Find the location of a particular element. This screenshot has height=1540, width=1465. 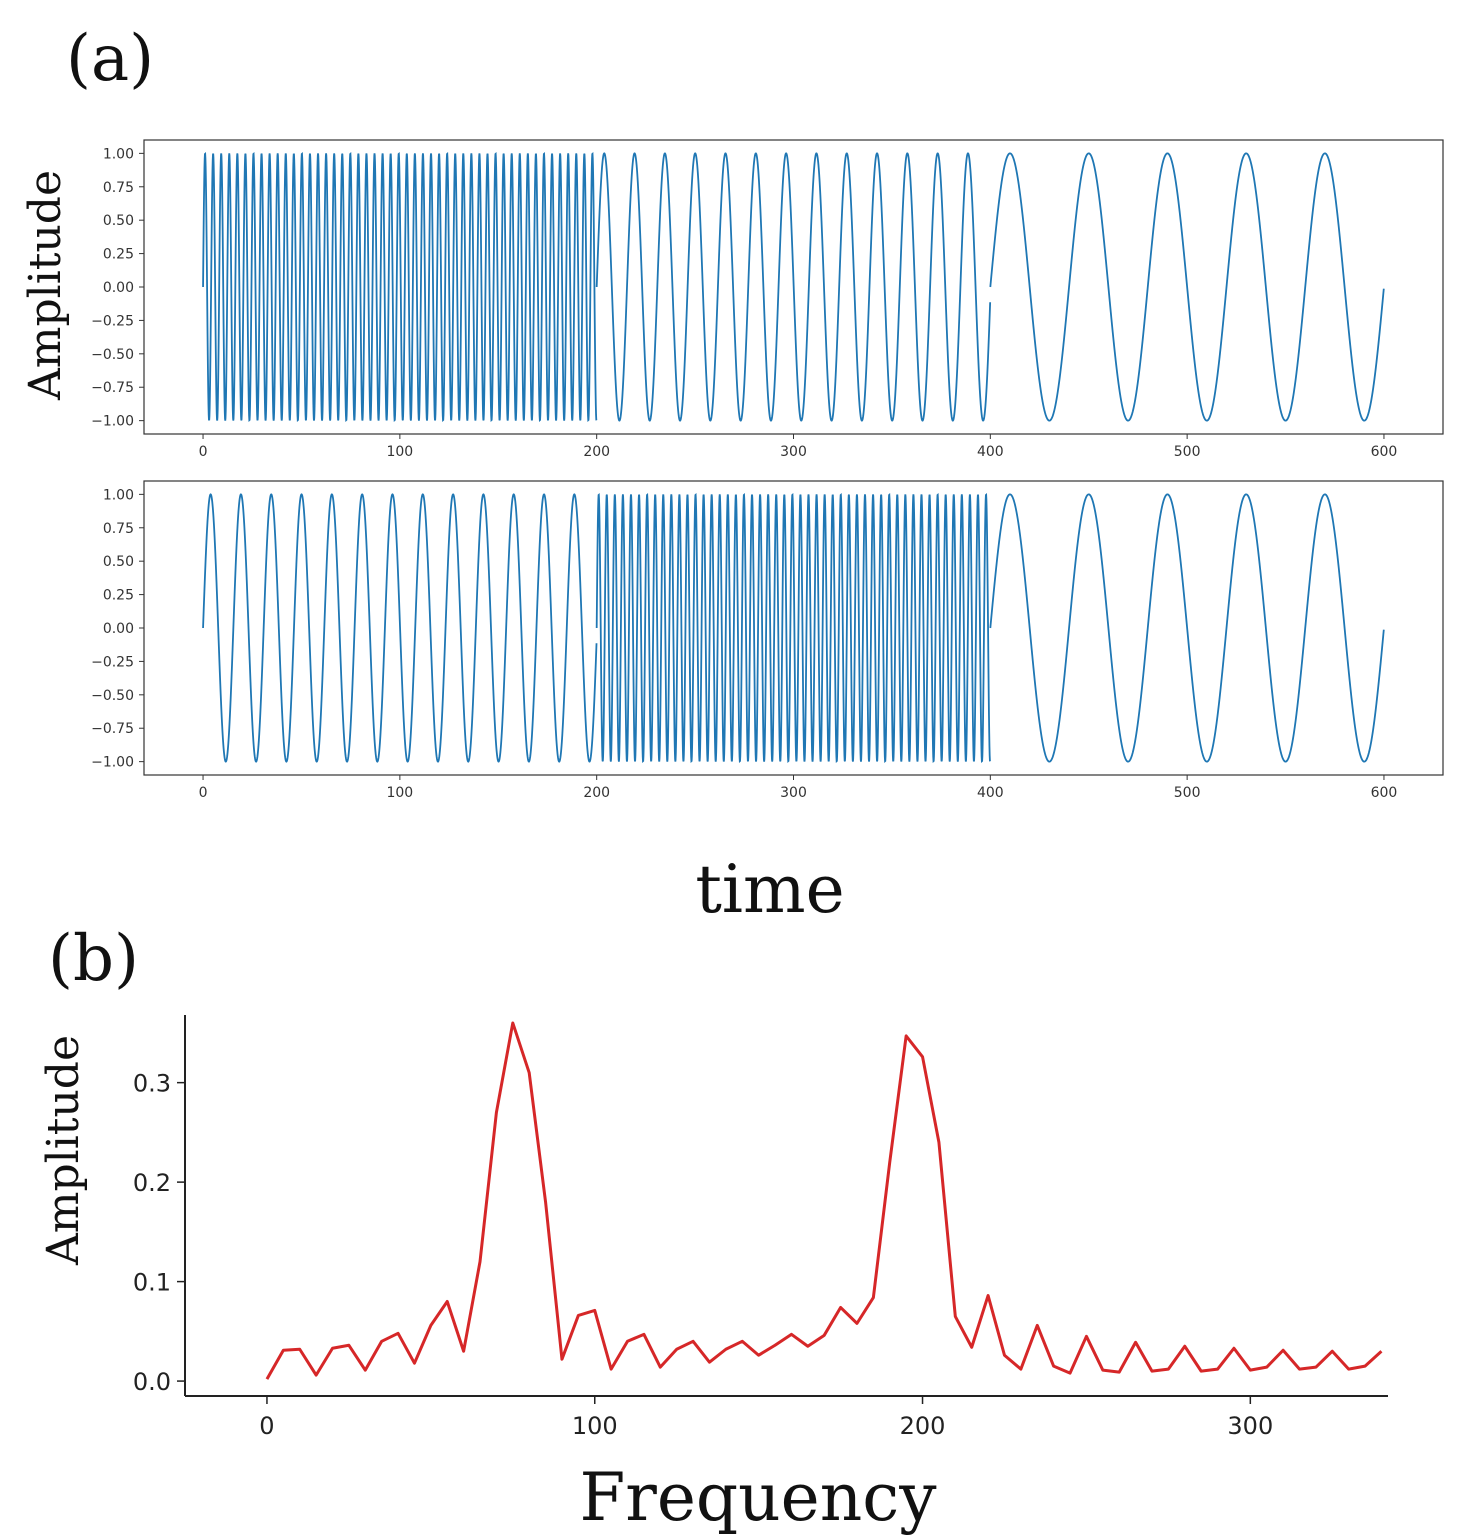

time1-x-tick-label: 500 is located at coordinates (1187, 452).